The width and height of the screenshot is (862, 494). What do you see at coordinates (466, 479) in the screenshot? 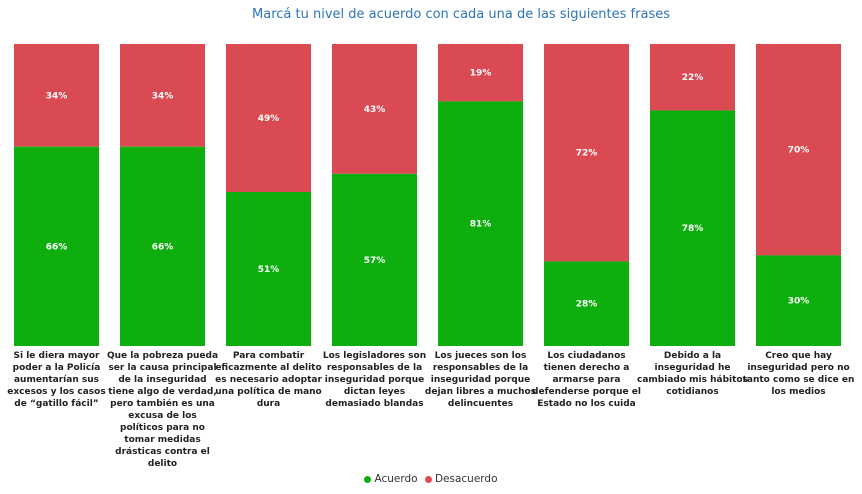
I see `legend-label-desacuerdo: Desacuerdo` at bounding box center [466, 479].